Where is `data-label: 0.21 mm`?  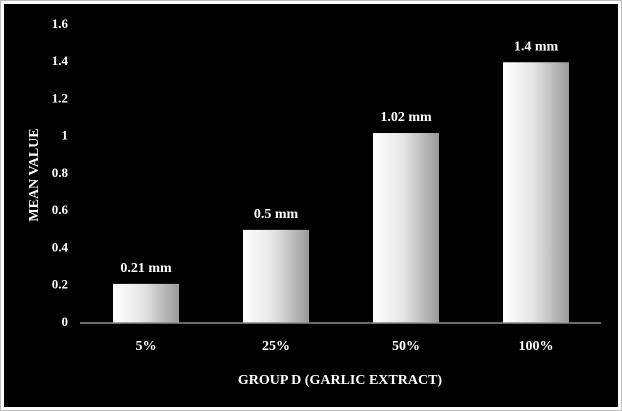 data-label: 0.21 mm is located at coordinates (146, 268).